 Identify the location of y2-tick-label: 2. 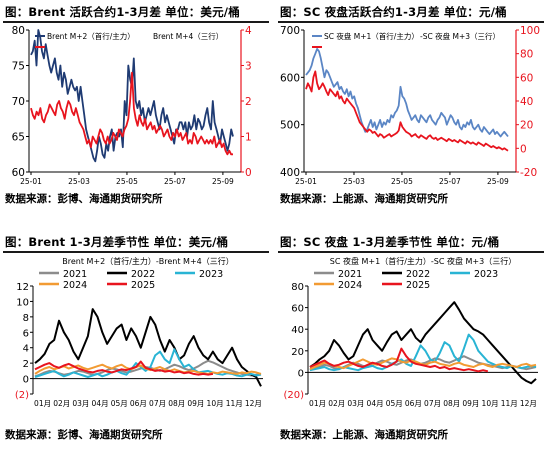
(248, 102).